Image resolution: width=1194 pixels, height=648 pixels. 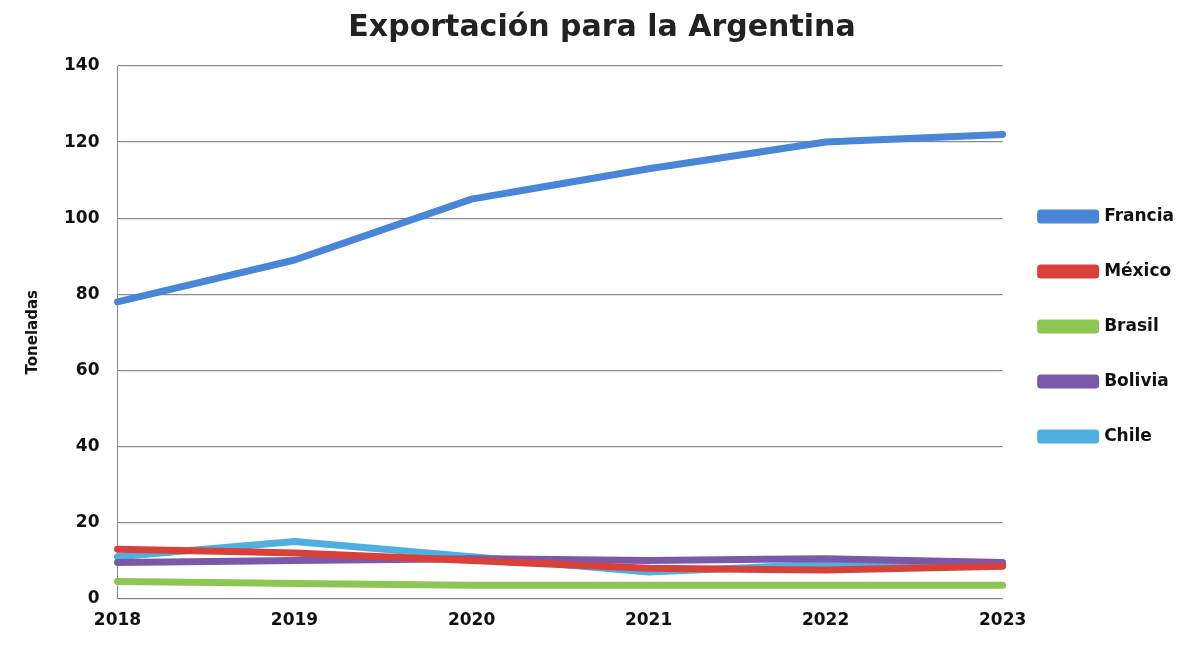 I want to click on x-tick-label: 2019, so click(x=294, y=619).